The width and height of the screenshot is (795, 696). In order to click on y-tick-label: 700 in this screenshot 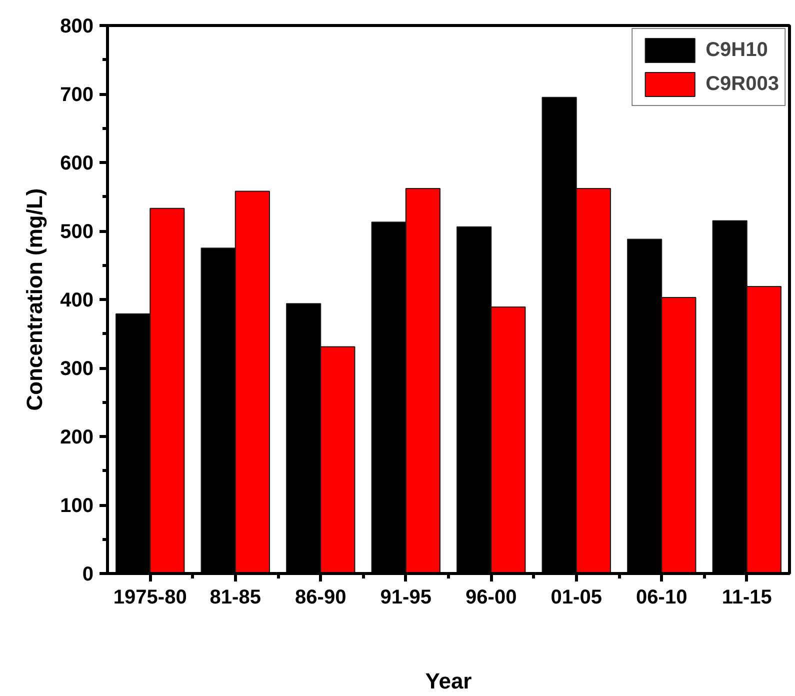, I will do `click(77, 95)`.